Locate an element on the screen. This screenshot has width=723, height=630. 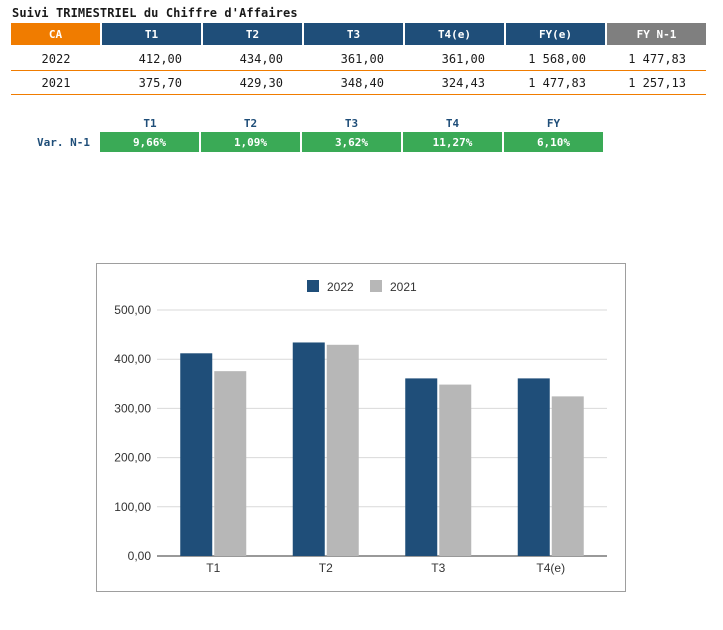
bar-2021-T3 is located at coordinates (455, 470).